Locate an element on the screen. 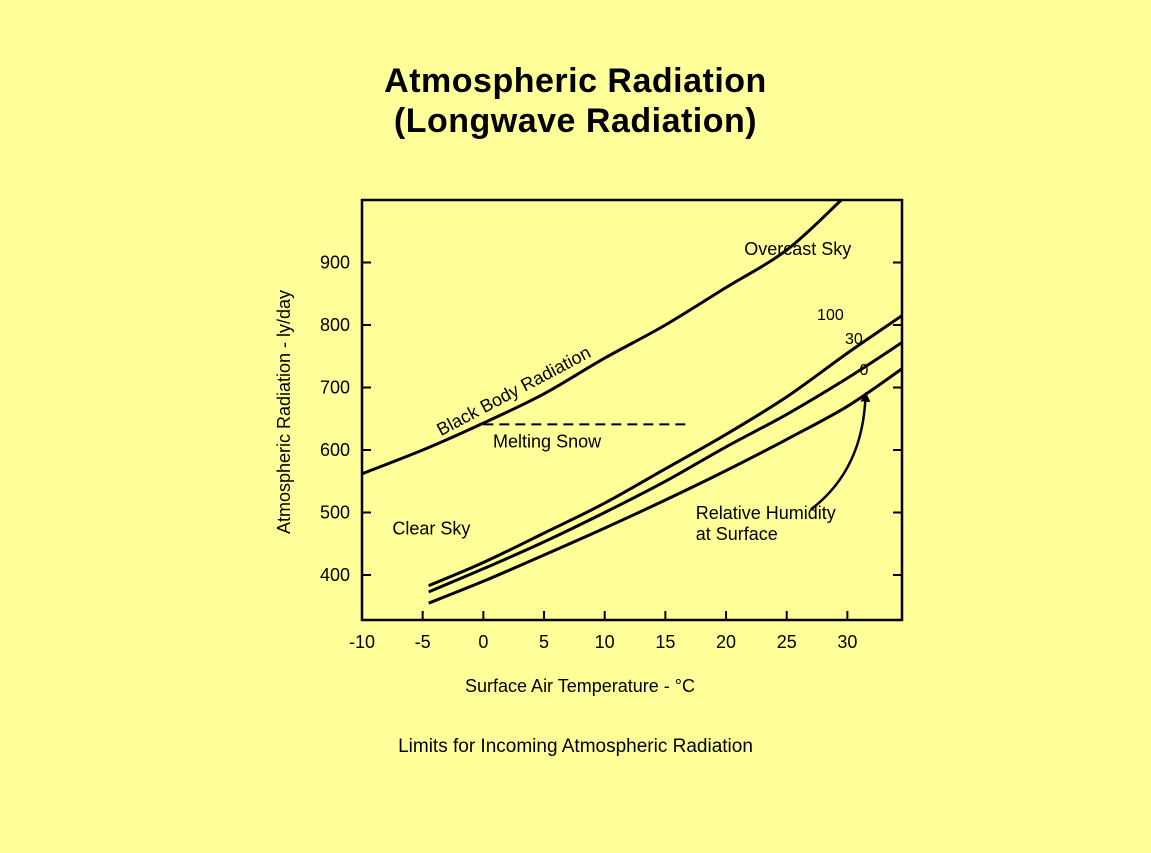  annotation-melting-snow: Melting Snow is located at coordinates (547, 442).